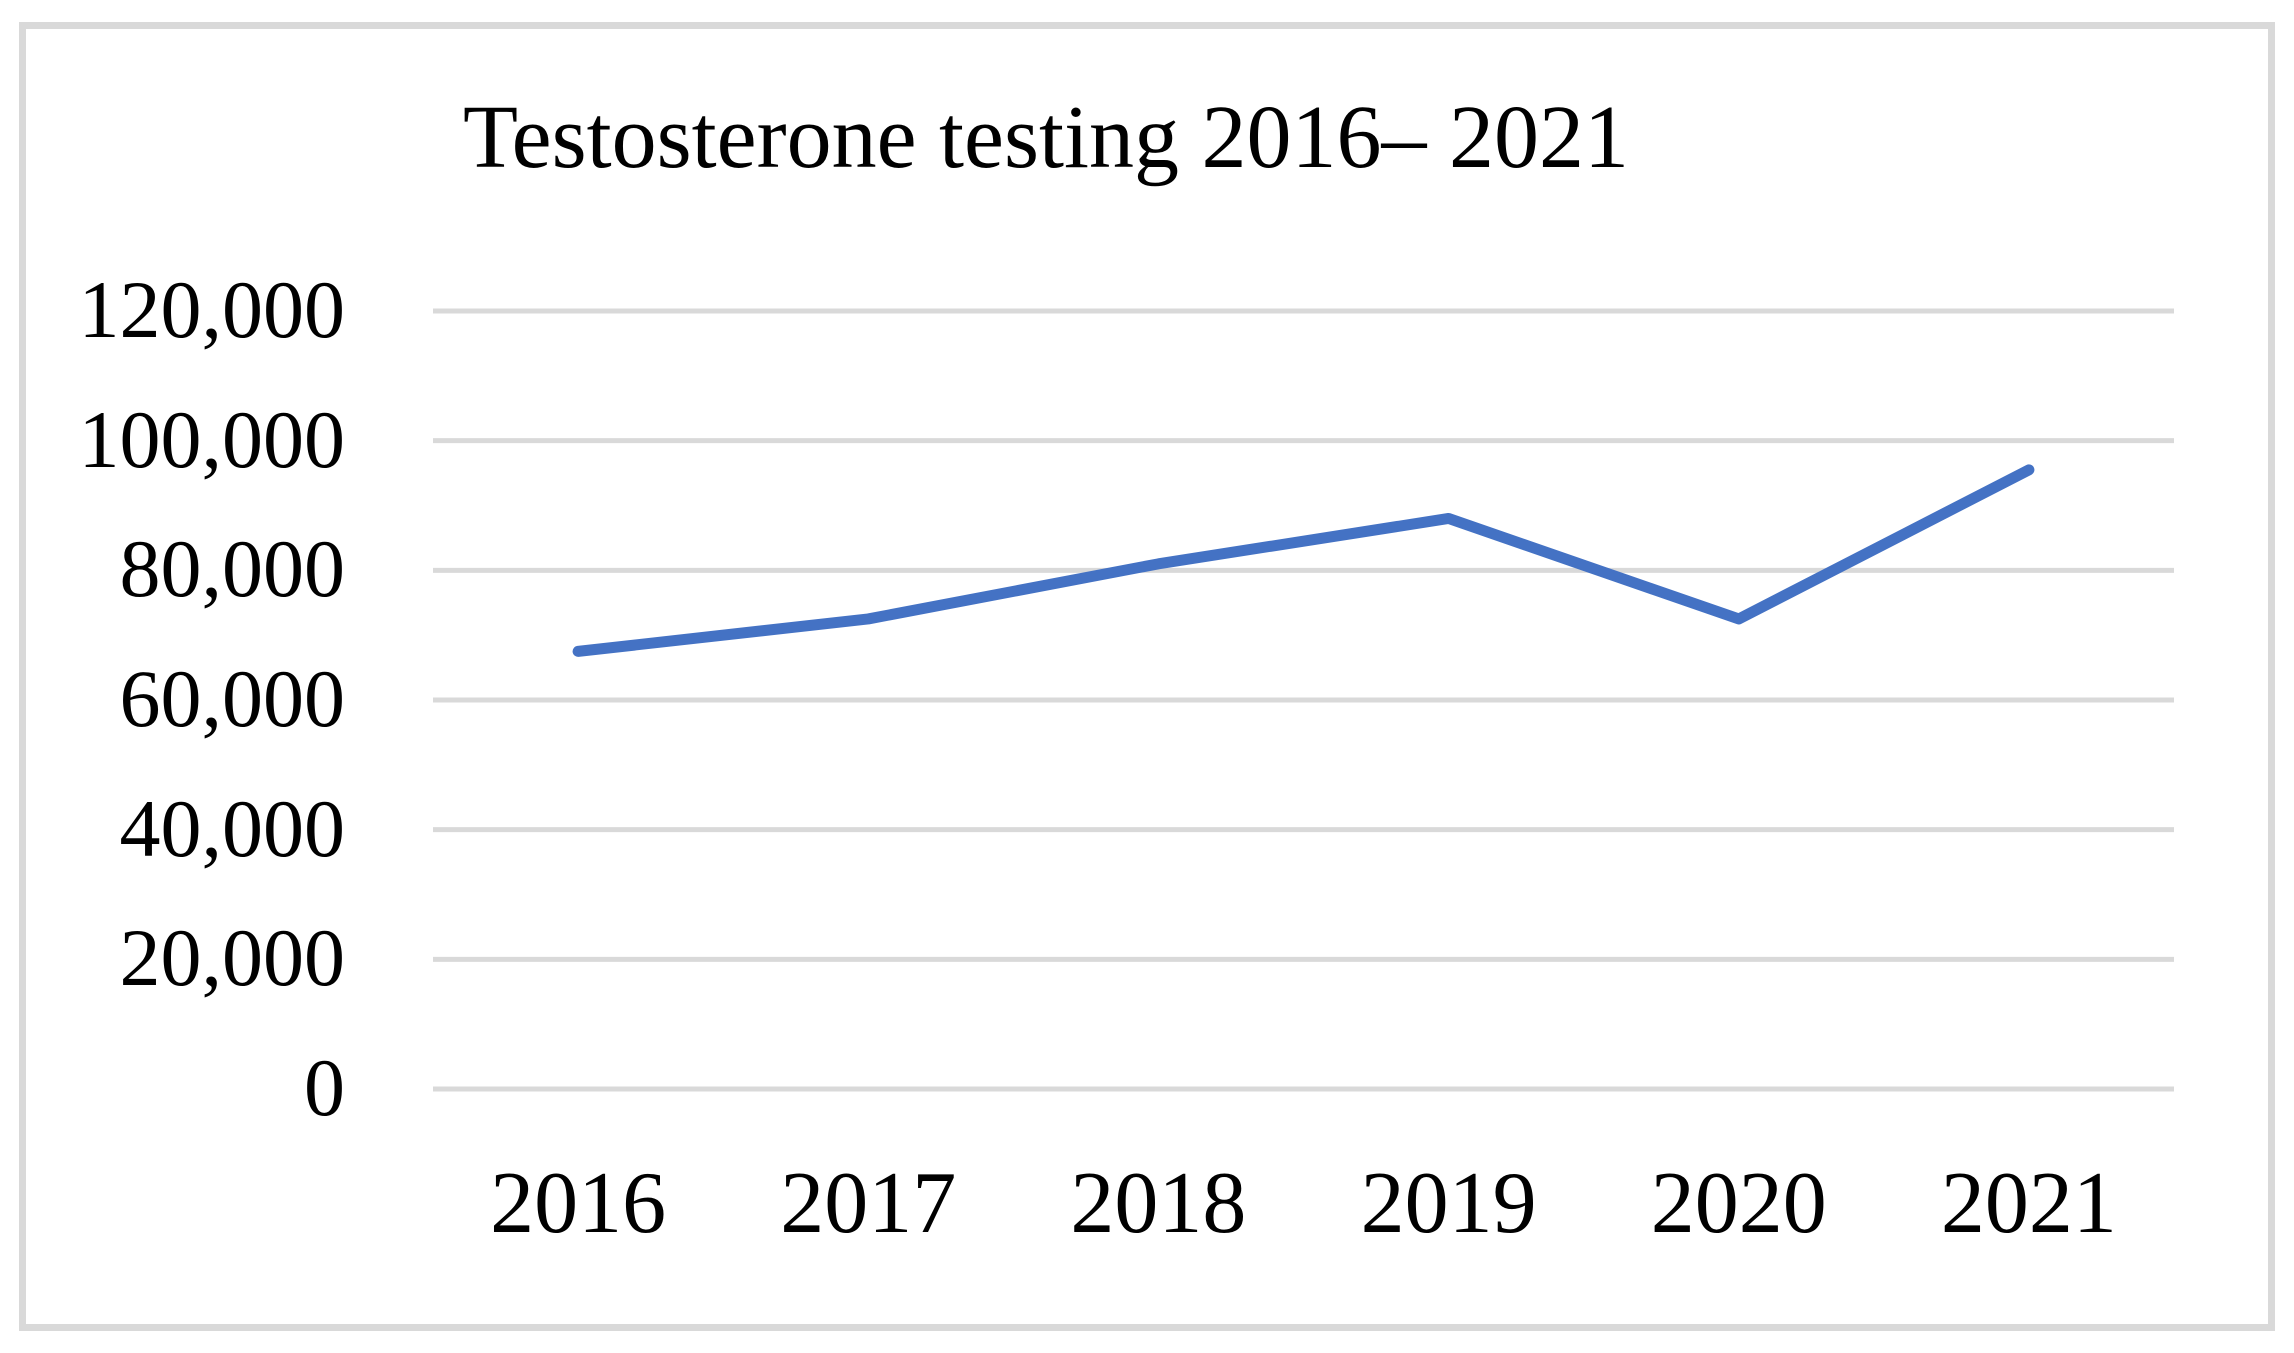  I want to click on data-series-line, so click(1303, 560).